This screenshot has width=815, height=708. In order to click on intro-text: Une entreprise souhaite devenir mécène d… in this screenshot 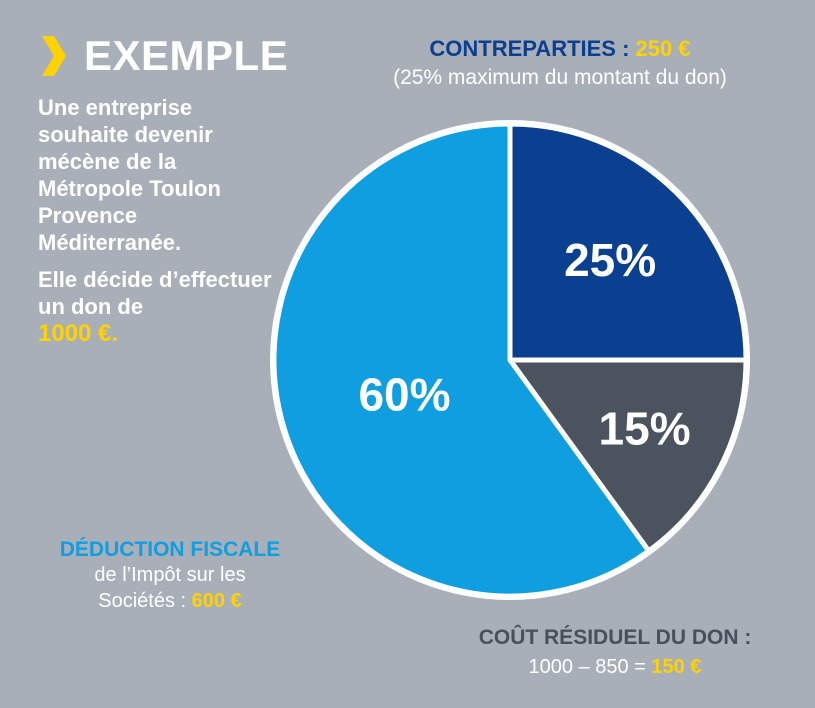, I will do `click(158, 220)`.